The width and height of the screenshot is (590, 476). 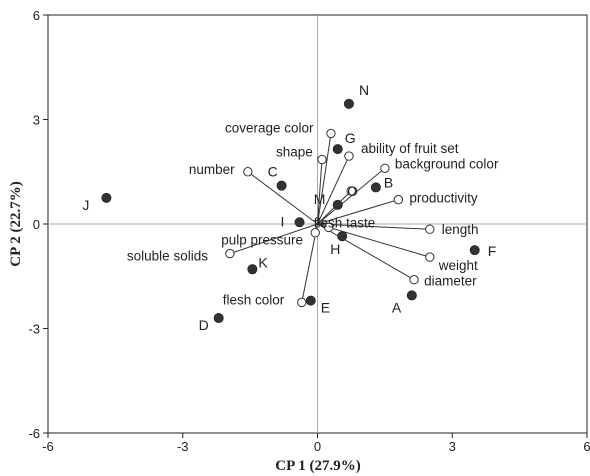 What do you see at coordinates (460, 229) in the screenshot?
I see `loading-label-length: length` at bounding box center [460, 229].